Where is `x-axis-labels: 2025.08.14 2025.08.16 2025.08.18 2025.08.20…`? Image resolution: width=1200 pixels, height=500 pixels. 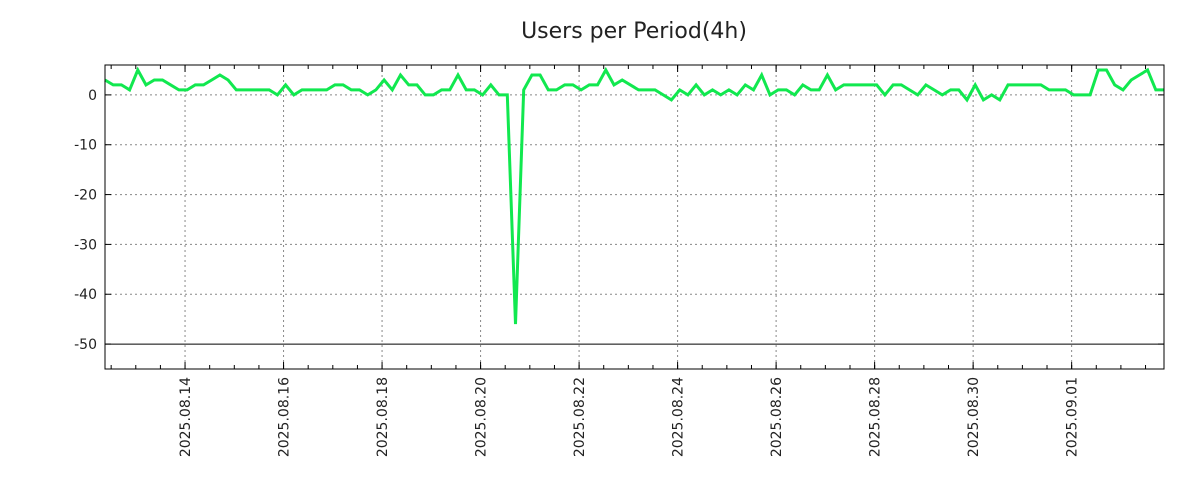 x-axis-labels: 2025.08.14 2025.08.16 2025.08.18 2025.08.20… is located at coordinates (629, 417).